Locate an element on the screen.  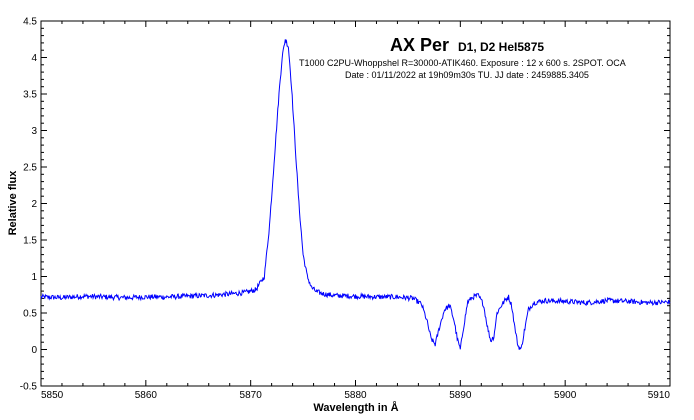
y-tick-label: 4 is located at coordinates (34, 58).